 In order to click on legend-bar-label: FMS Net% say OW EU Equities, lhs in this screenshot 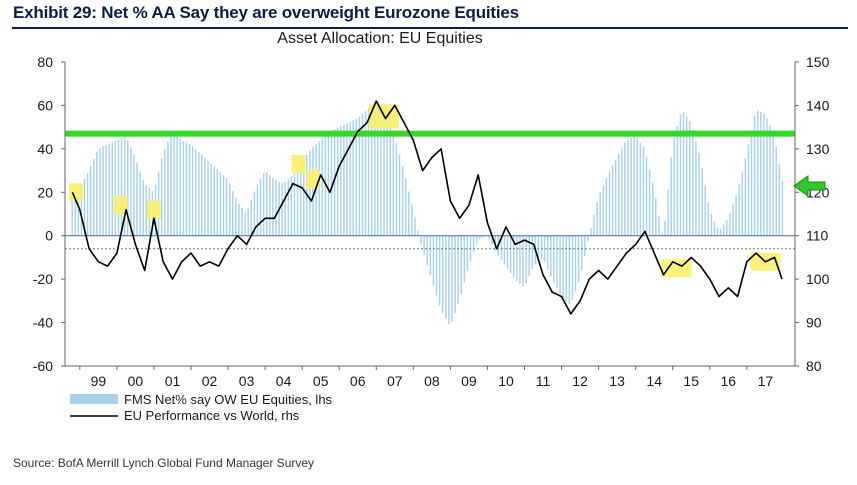, I will do `click(228, 399)`.